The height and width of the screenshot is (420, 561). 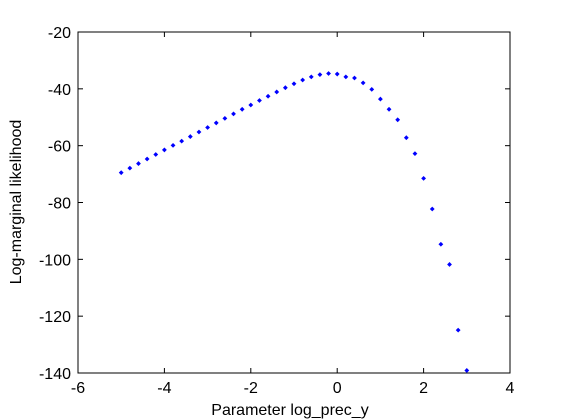 What do you see at coordinates (55, 317) in the screenshot?
I see `y-tick-label: -120` at bounding box center [55, 317].